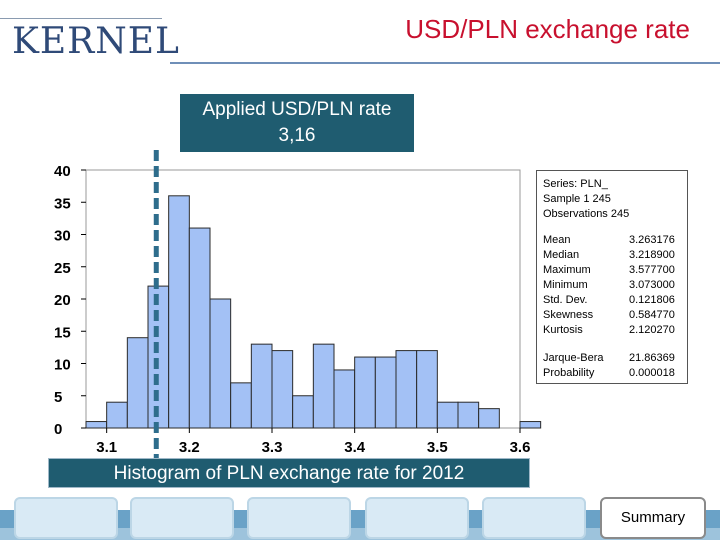 Image resolution: width=720 pixels, height=540 pixels. I want to click on stats-label: Std. Dev., so click(565, 300).